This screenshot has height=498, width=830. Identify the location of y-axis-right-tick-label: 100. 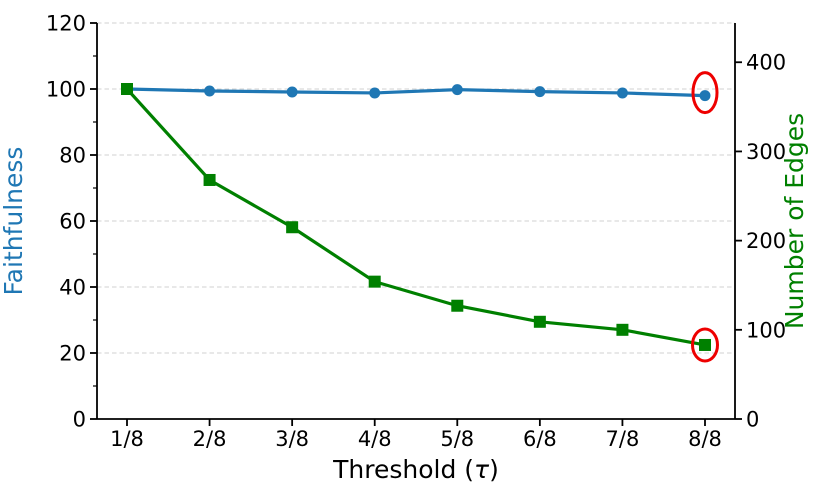
(766, 330).